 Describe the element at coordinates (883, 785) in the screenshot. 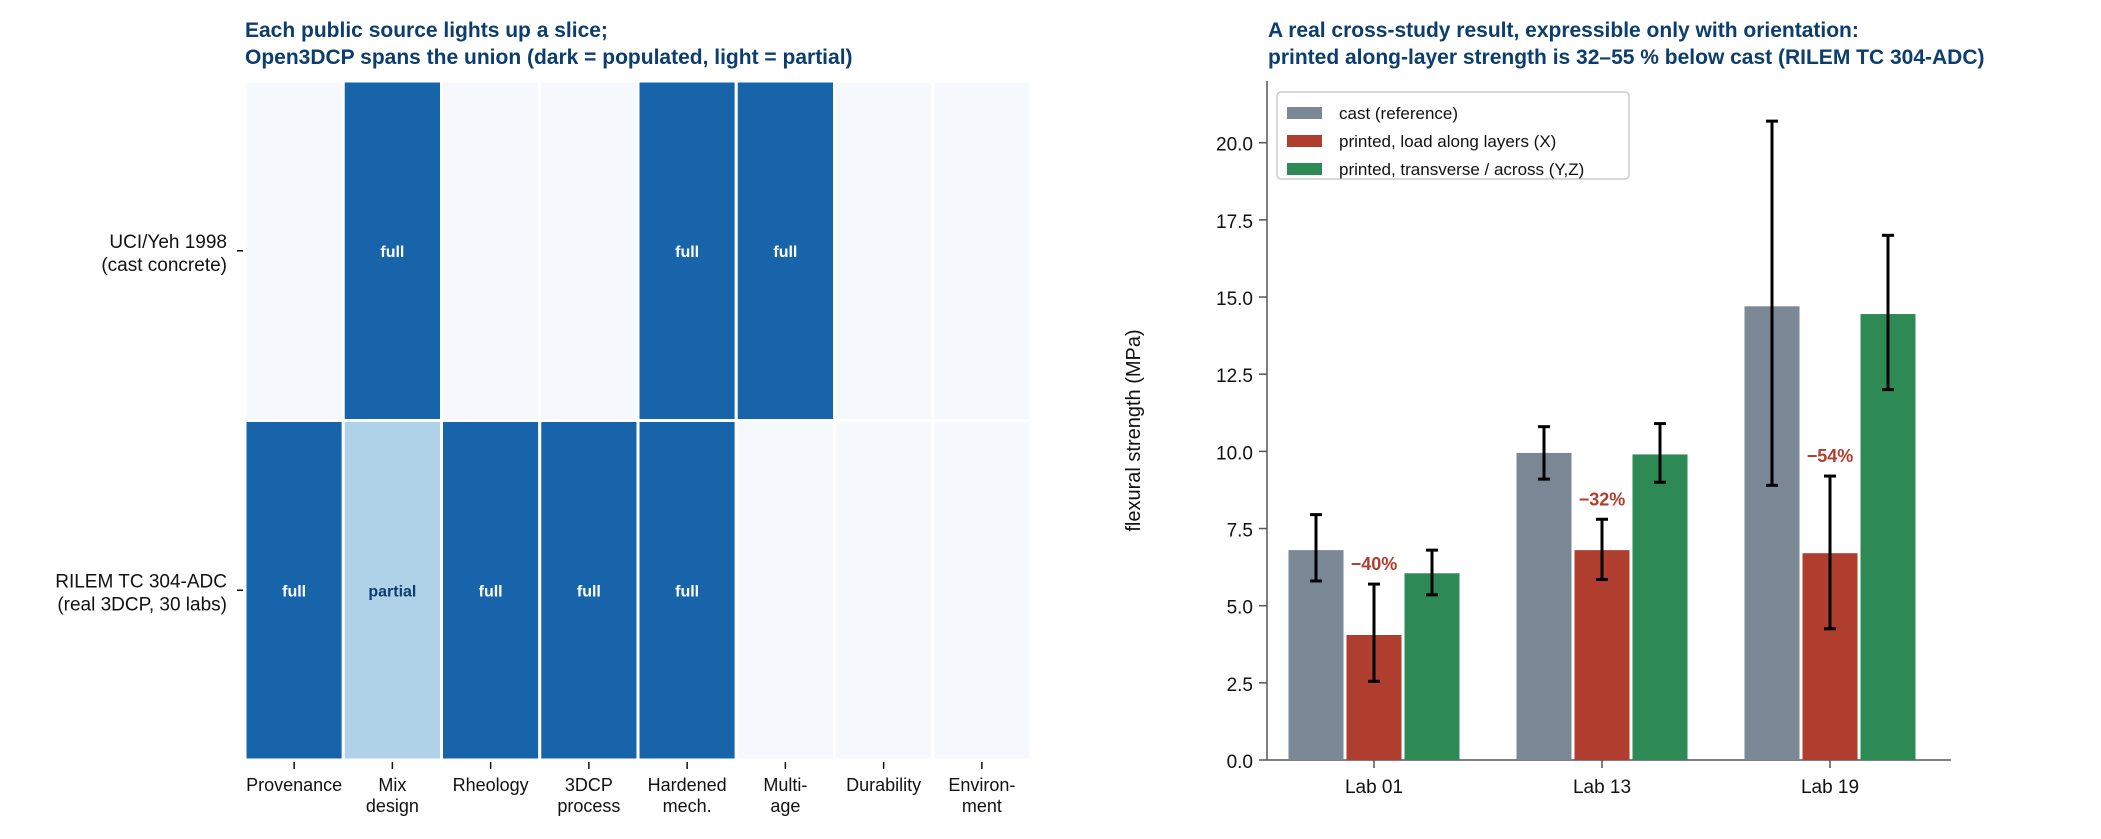

I see `heatmap-col-label: Durability` at that location.